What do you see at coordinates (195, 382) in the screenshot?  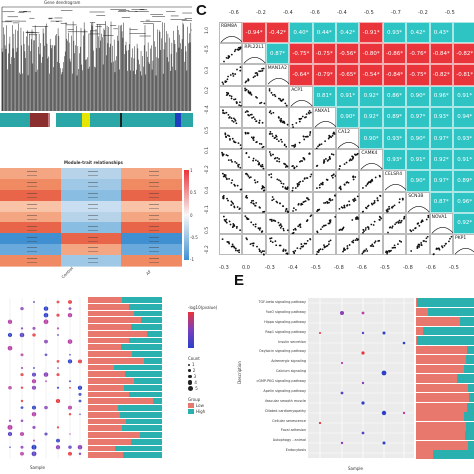 I see `count-label: 4` at bounding box center [195, 382].